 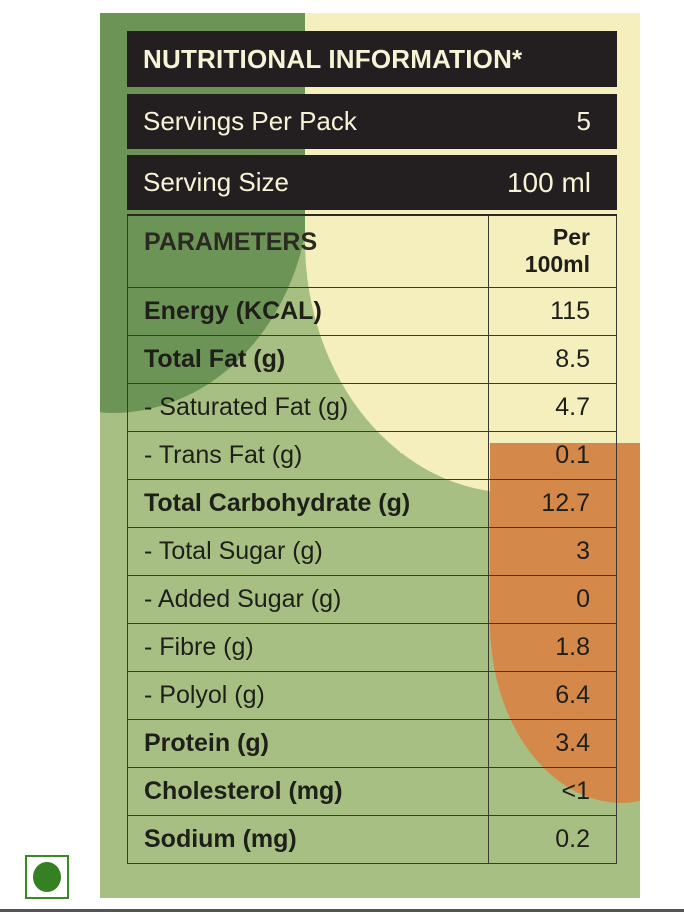 I want to click on param-value: 1.8, so click(x=552, y=647).